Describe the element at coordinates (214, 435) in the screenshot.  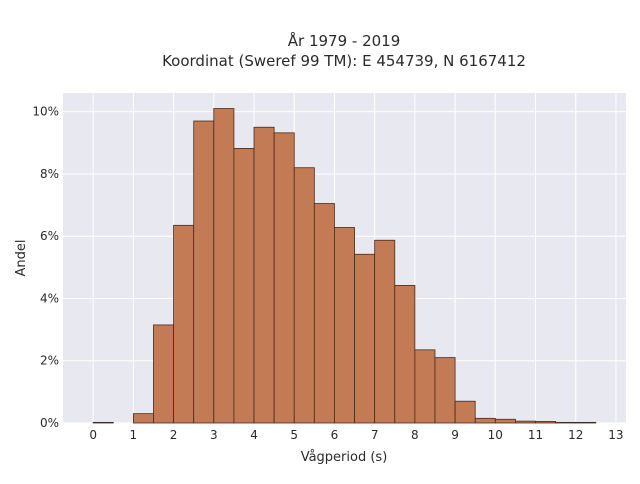
I see `x-tick-label: 3` at that location.